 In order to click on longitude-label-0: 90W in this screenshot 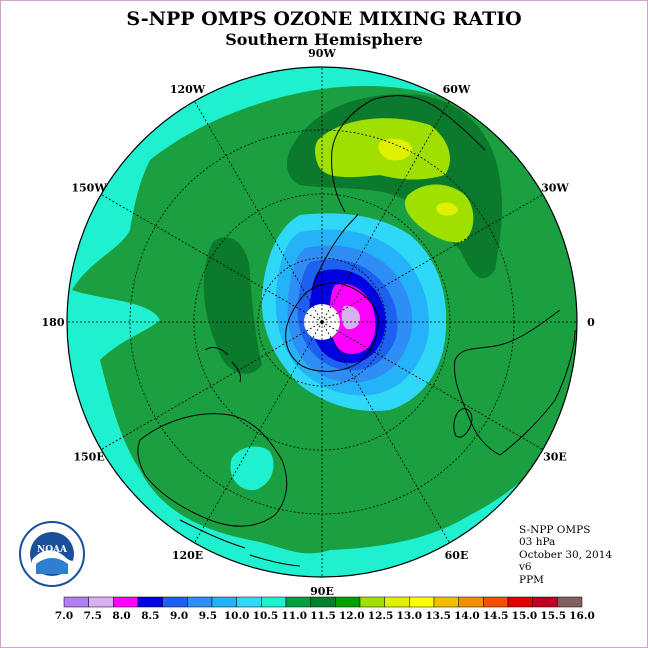, I will do `click(322, 53)`.